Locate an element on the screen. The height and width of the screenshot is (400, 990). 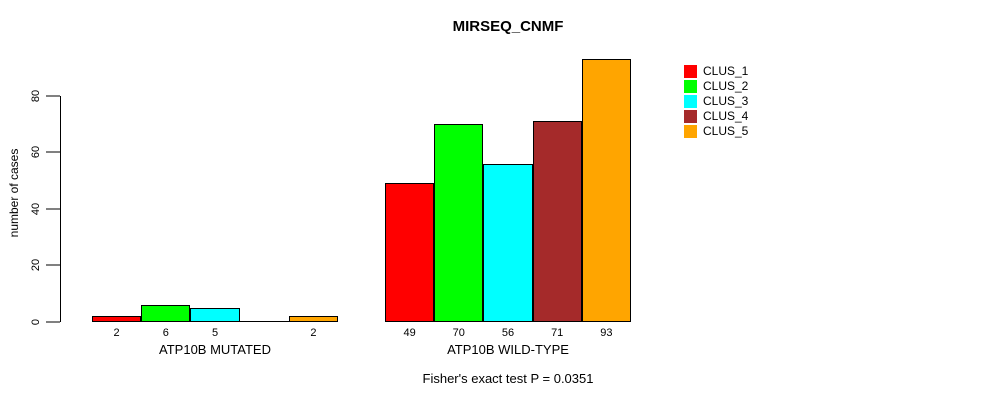
group-label: ATP10B WILD-TYPE is located at coordinates (508, 349).